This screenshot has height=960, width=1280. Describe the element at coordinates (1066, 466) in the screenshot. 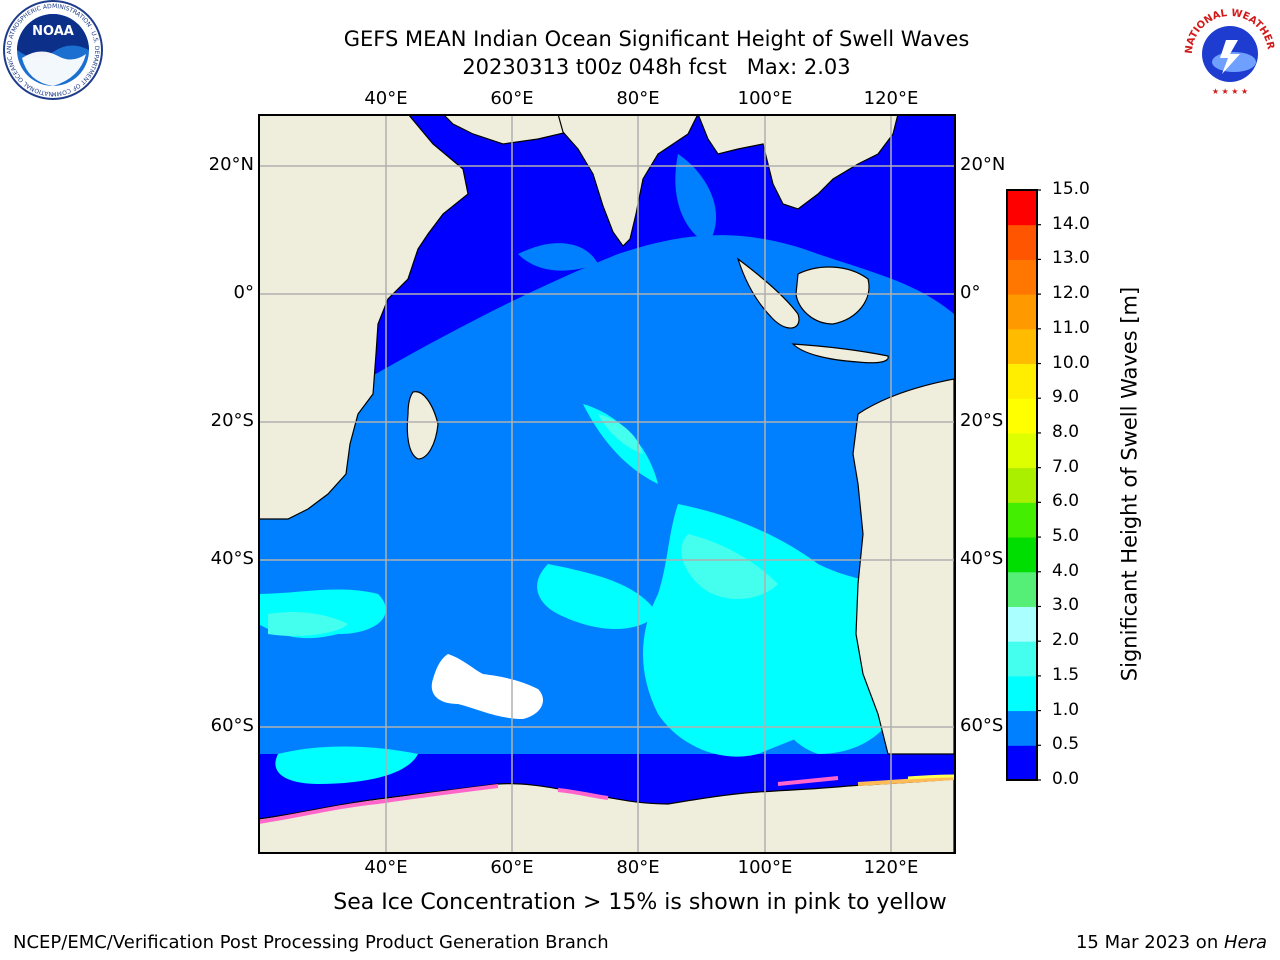

I see `colorbar-tick-label: 7.0` at that location.